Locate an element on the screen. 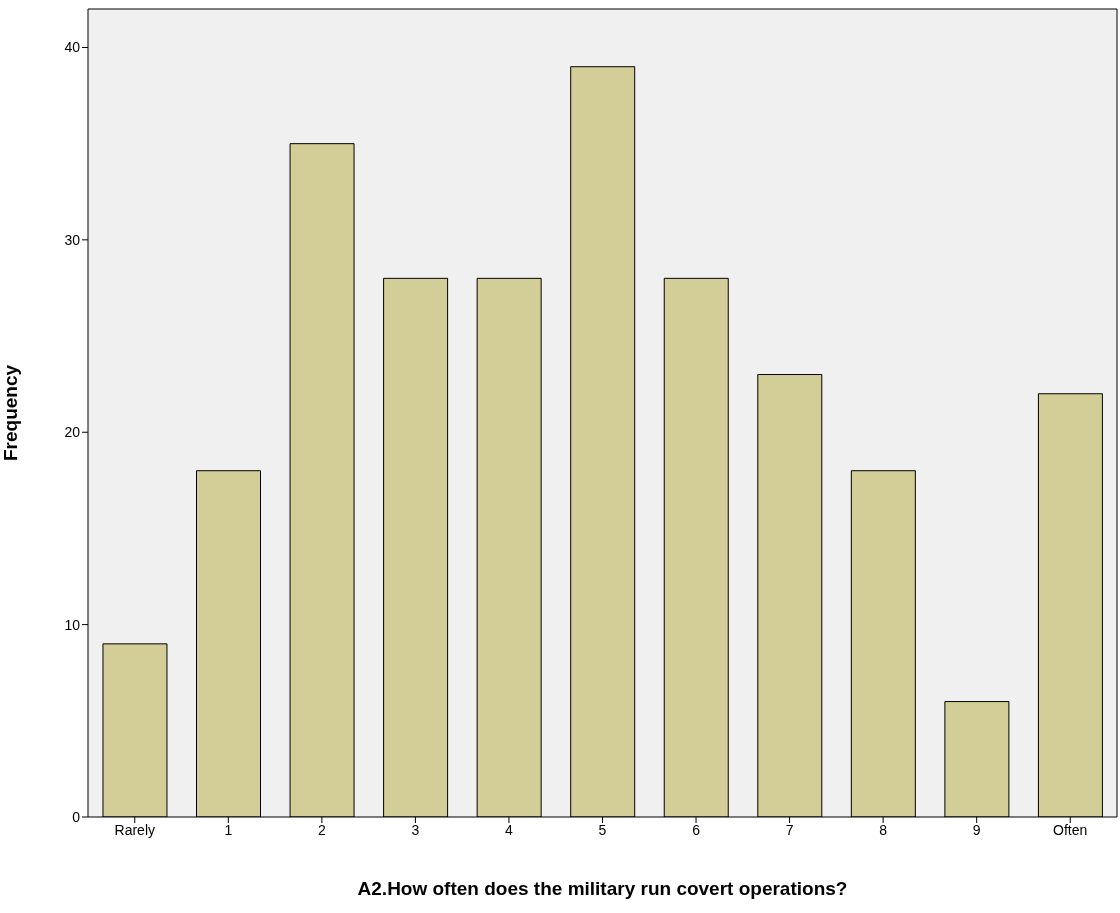 Image resolution: width=1120 pixels, height=913 pixels. y-axis-title: Frequency is located at coordinates (10, 413).